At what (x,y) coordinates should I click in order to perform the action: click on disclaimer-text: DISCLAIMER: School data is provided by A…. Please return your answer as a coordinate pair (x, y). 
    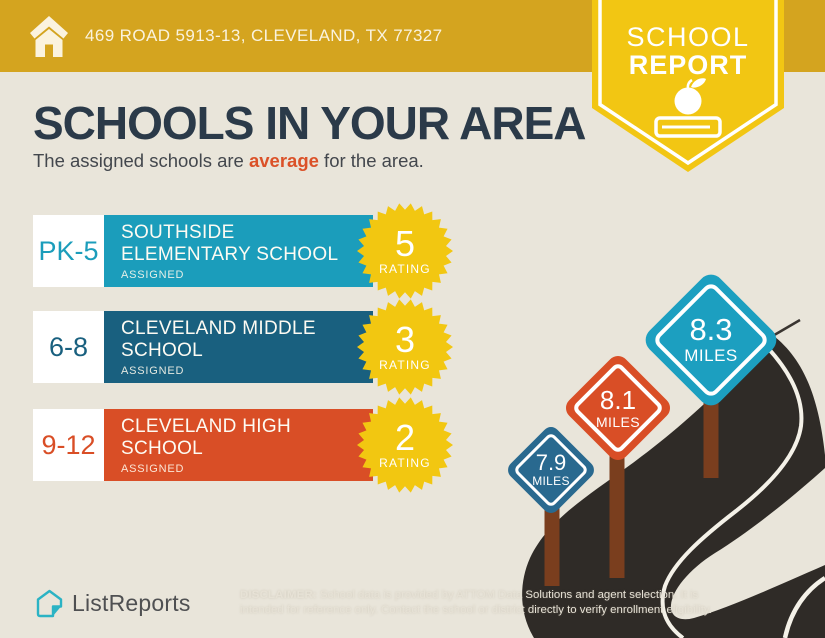
    Looking at the image, I should click on (477, 603).